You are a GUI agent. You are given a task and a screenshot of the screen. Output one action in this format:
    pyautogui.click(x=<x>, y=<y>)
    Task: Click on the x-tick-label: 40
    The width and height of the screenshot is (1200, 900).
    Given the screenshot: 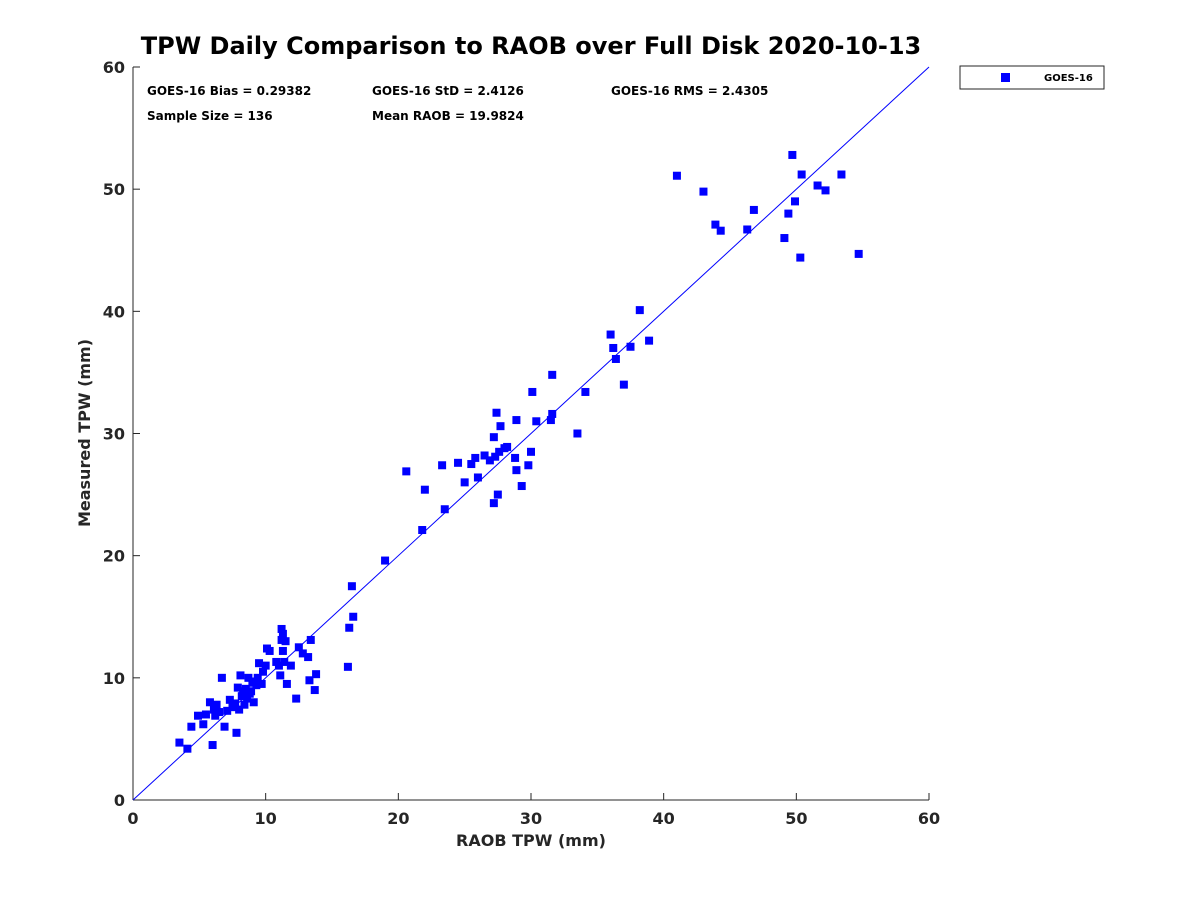 What is the action you would take?
    pyautogui.click(x=664, y=818)
    